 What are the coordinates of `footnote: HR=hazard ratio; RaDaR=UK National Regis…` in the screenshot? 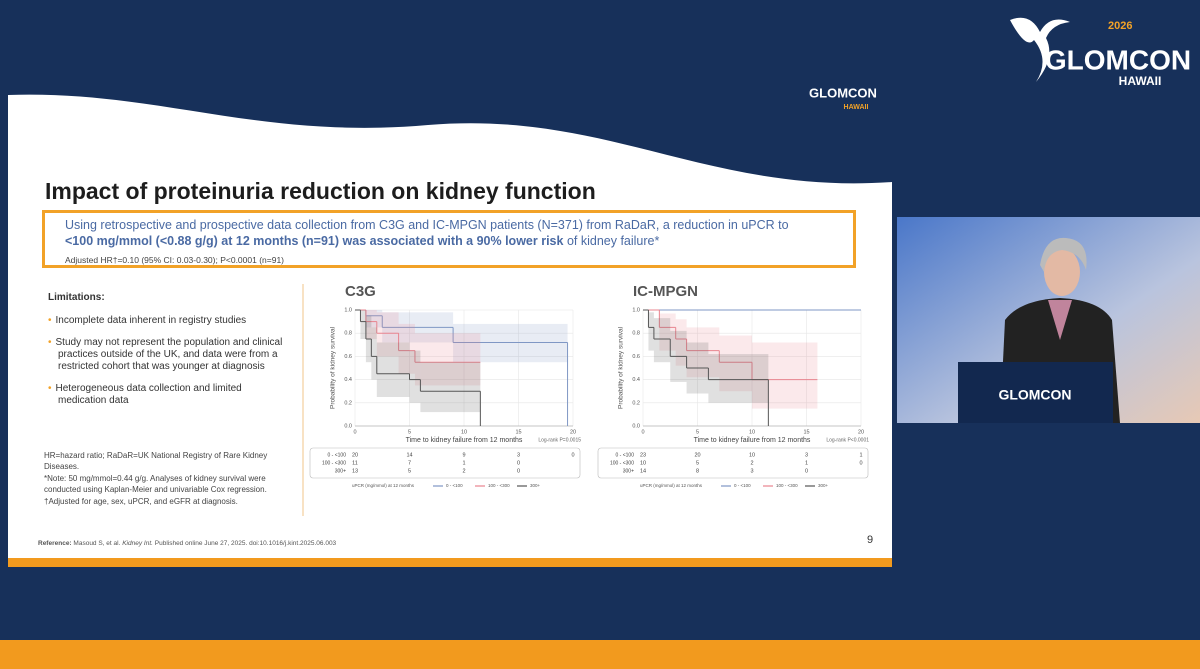 It's located at (156, 461).